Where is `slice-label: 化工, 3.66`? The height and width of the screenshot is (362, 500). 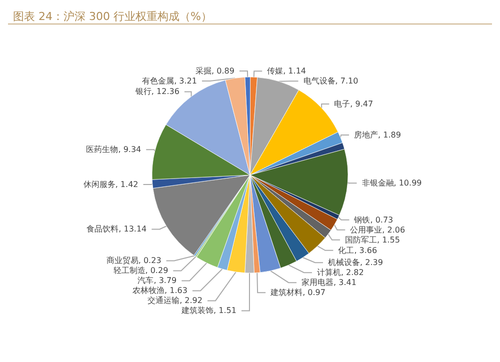 slice-label: 化工, 3.66 is located at coordinates (358, 250).